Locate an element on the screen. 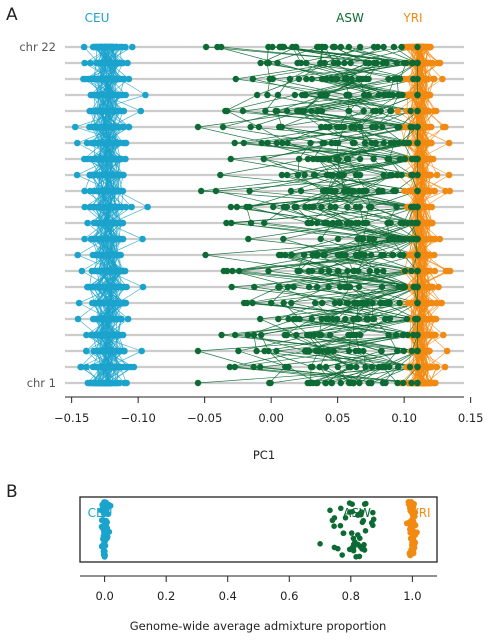 The width and height of the screenshot is (487, 640). x-tick-label-b: 0.4 is located at coordinates (228, 596).